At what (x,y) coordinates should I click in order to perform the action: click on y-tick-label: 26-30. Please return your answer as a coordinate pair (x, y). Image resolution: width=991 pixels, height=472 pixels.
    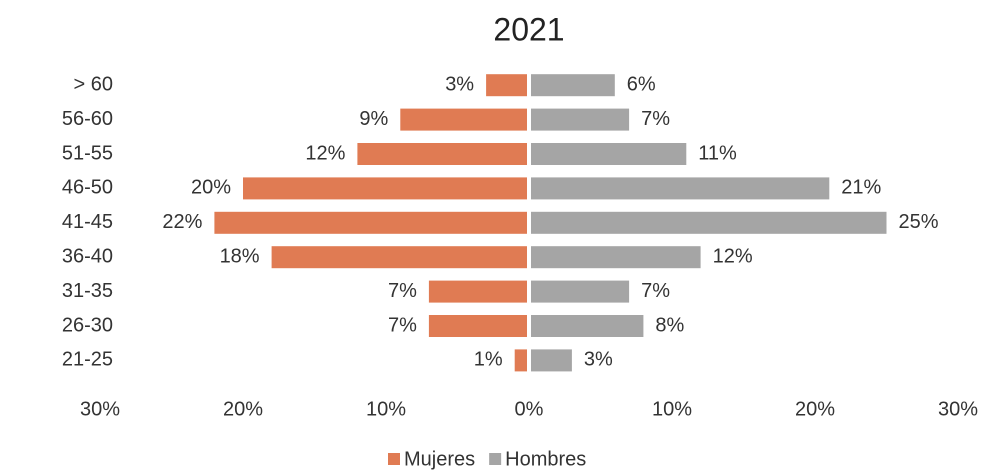
    Looking at the image, I should click on (87, 325).